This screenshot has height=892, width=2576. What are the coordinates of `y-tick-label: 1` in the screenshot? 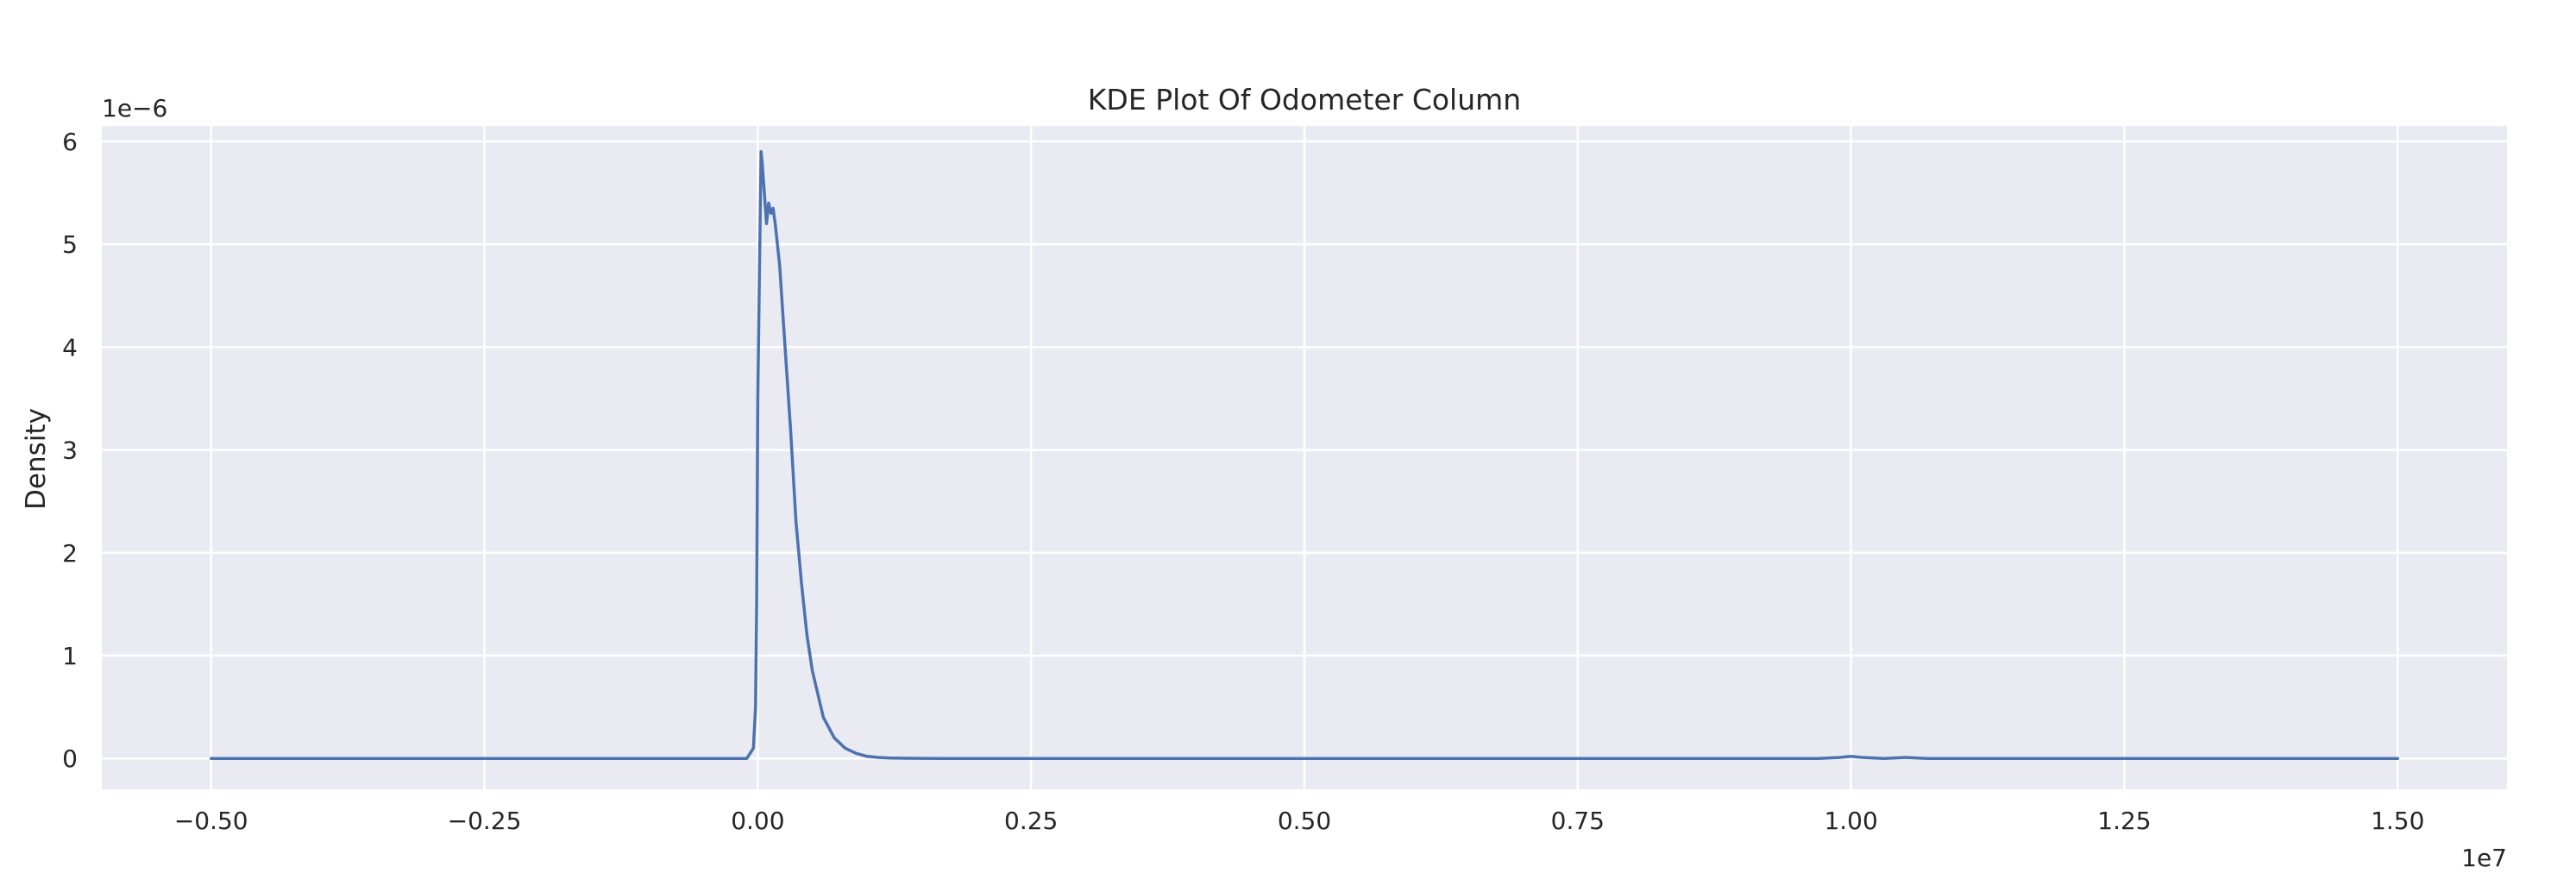 It's located at (70, 656).